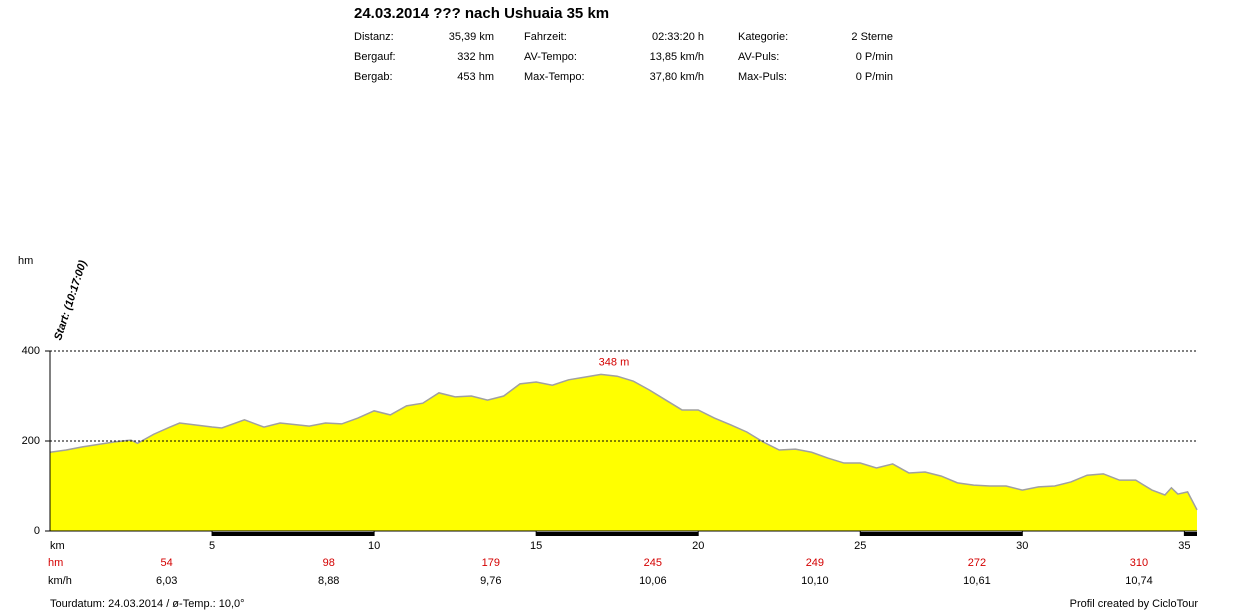  What do you see at coordinates (25, 261) in the screenshot?
I see `y-axis-label: hm` at bounding box center [25, 261].